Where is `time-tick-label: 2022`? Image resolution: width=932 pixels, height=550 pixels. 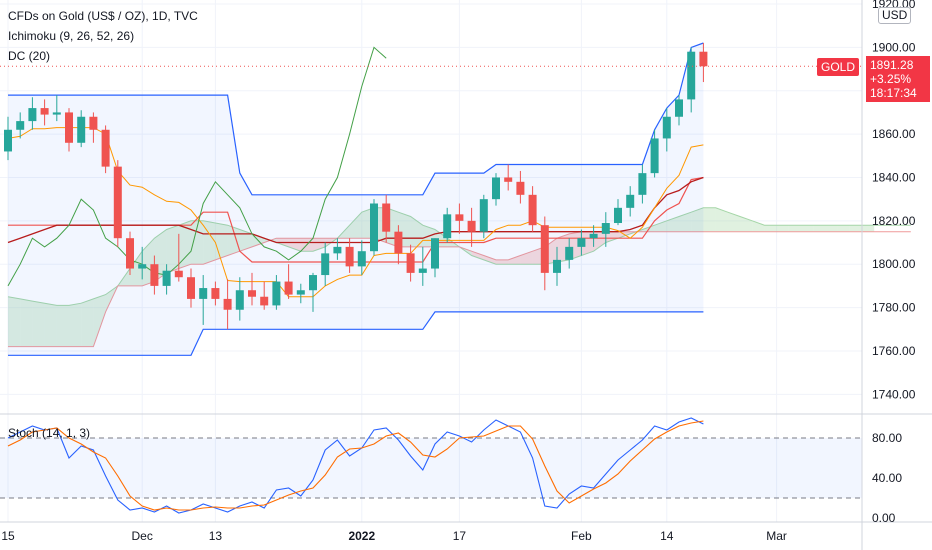
time-tick-label: 2022 is located at coordinates (361, 536).